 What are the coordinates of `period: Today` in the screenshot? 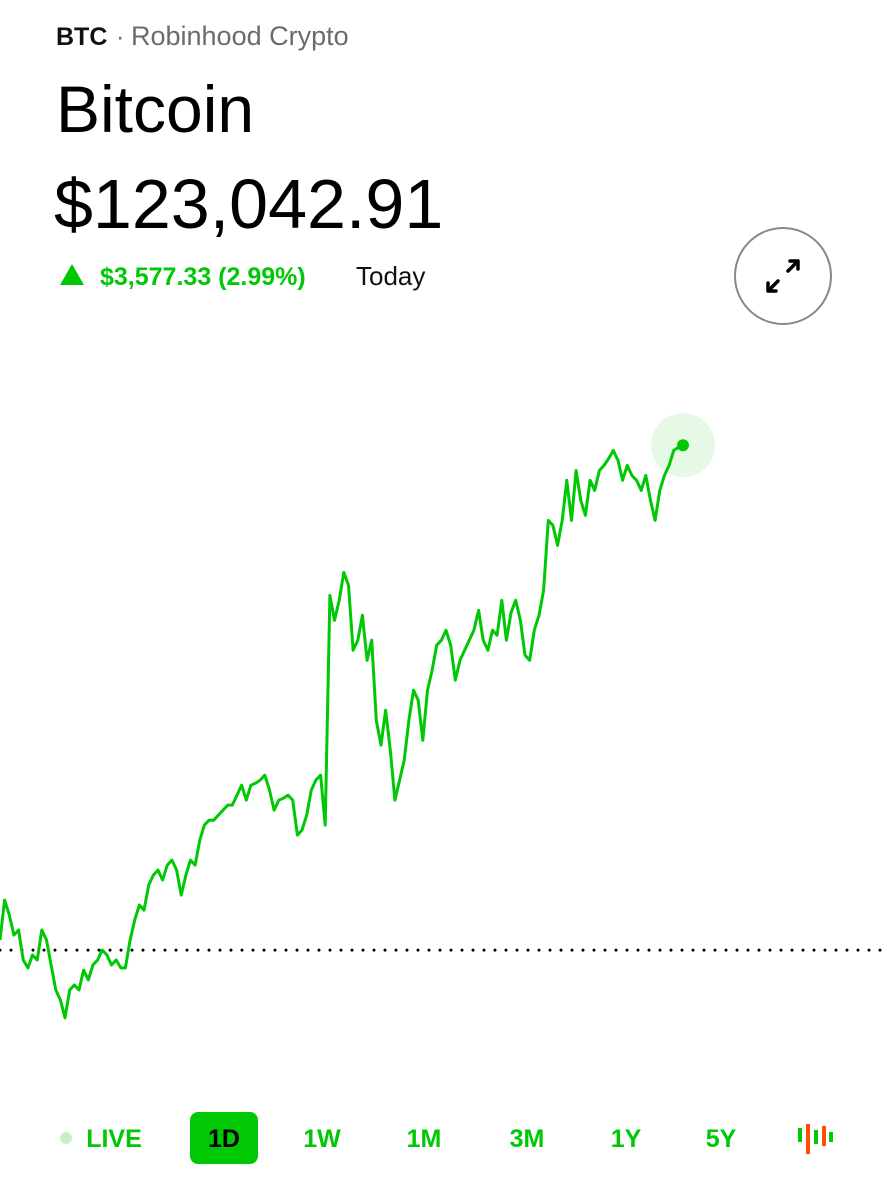 It's located at (390, 276).